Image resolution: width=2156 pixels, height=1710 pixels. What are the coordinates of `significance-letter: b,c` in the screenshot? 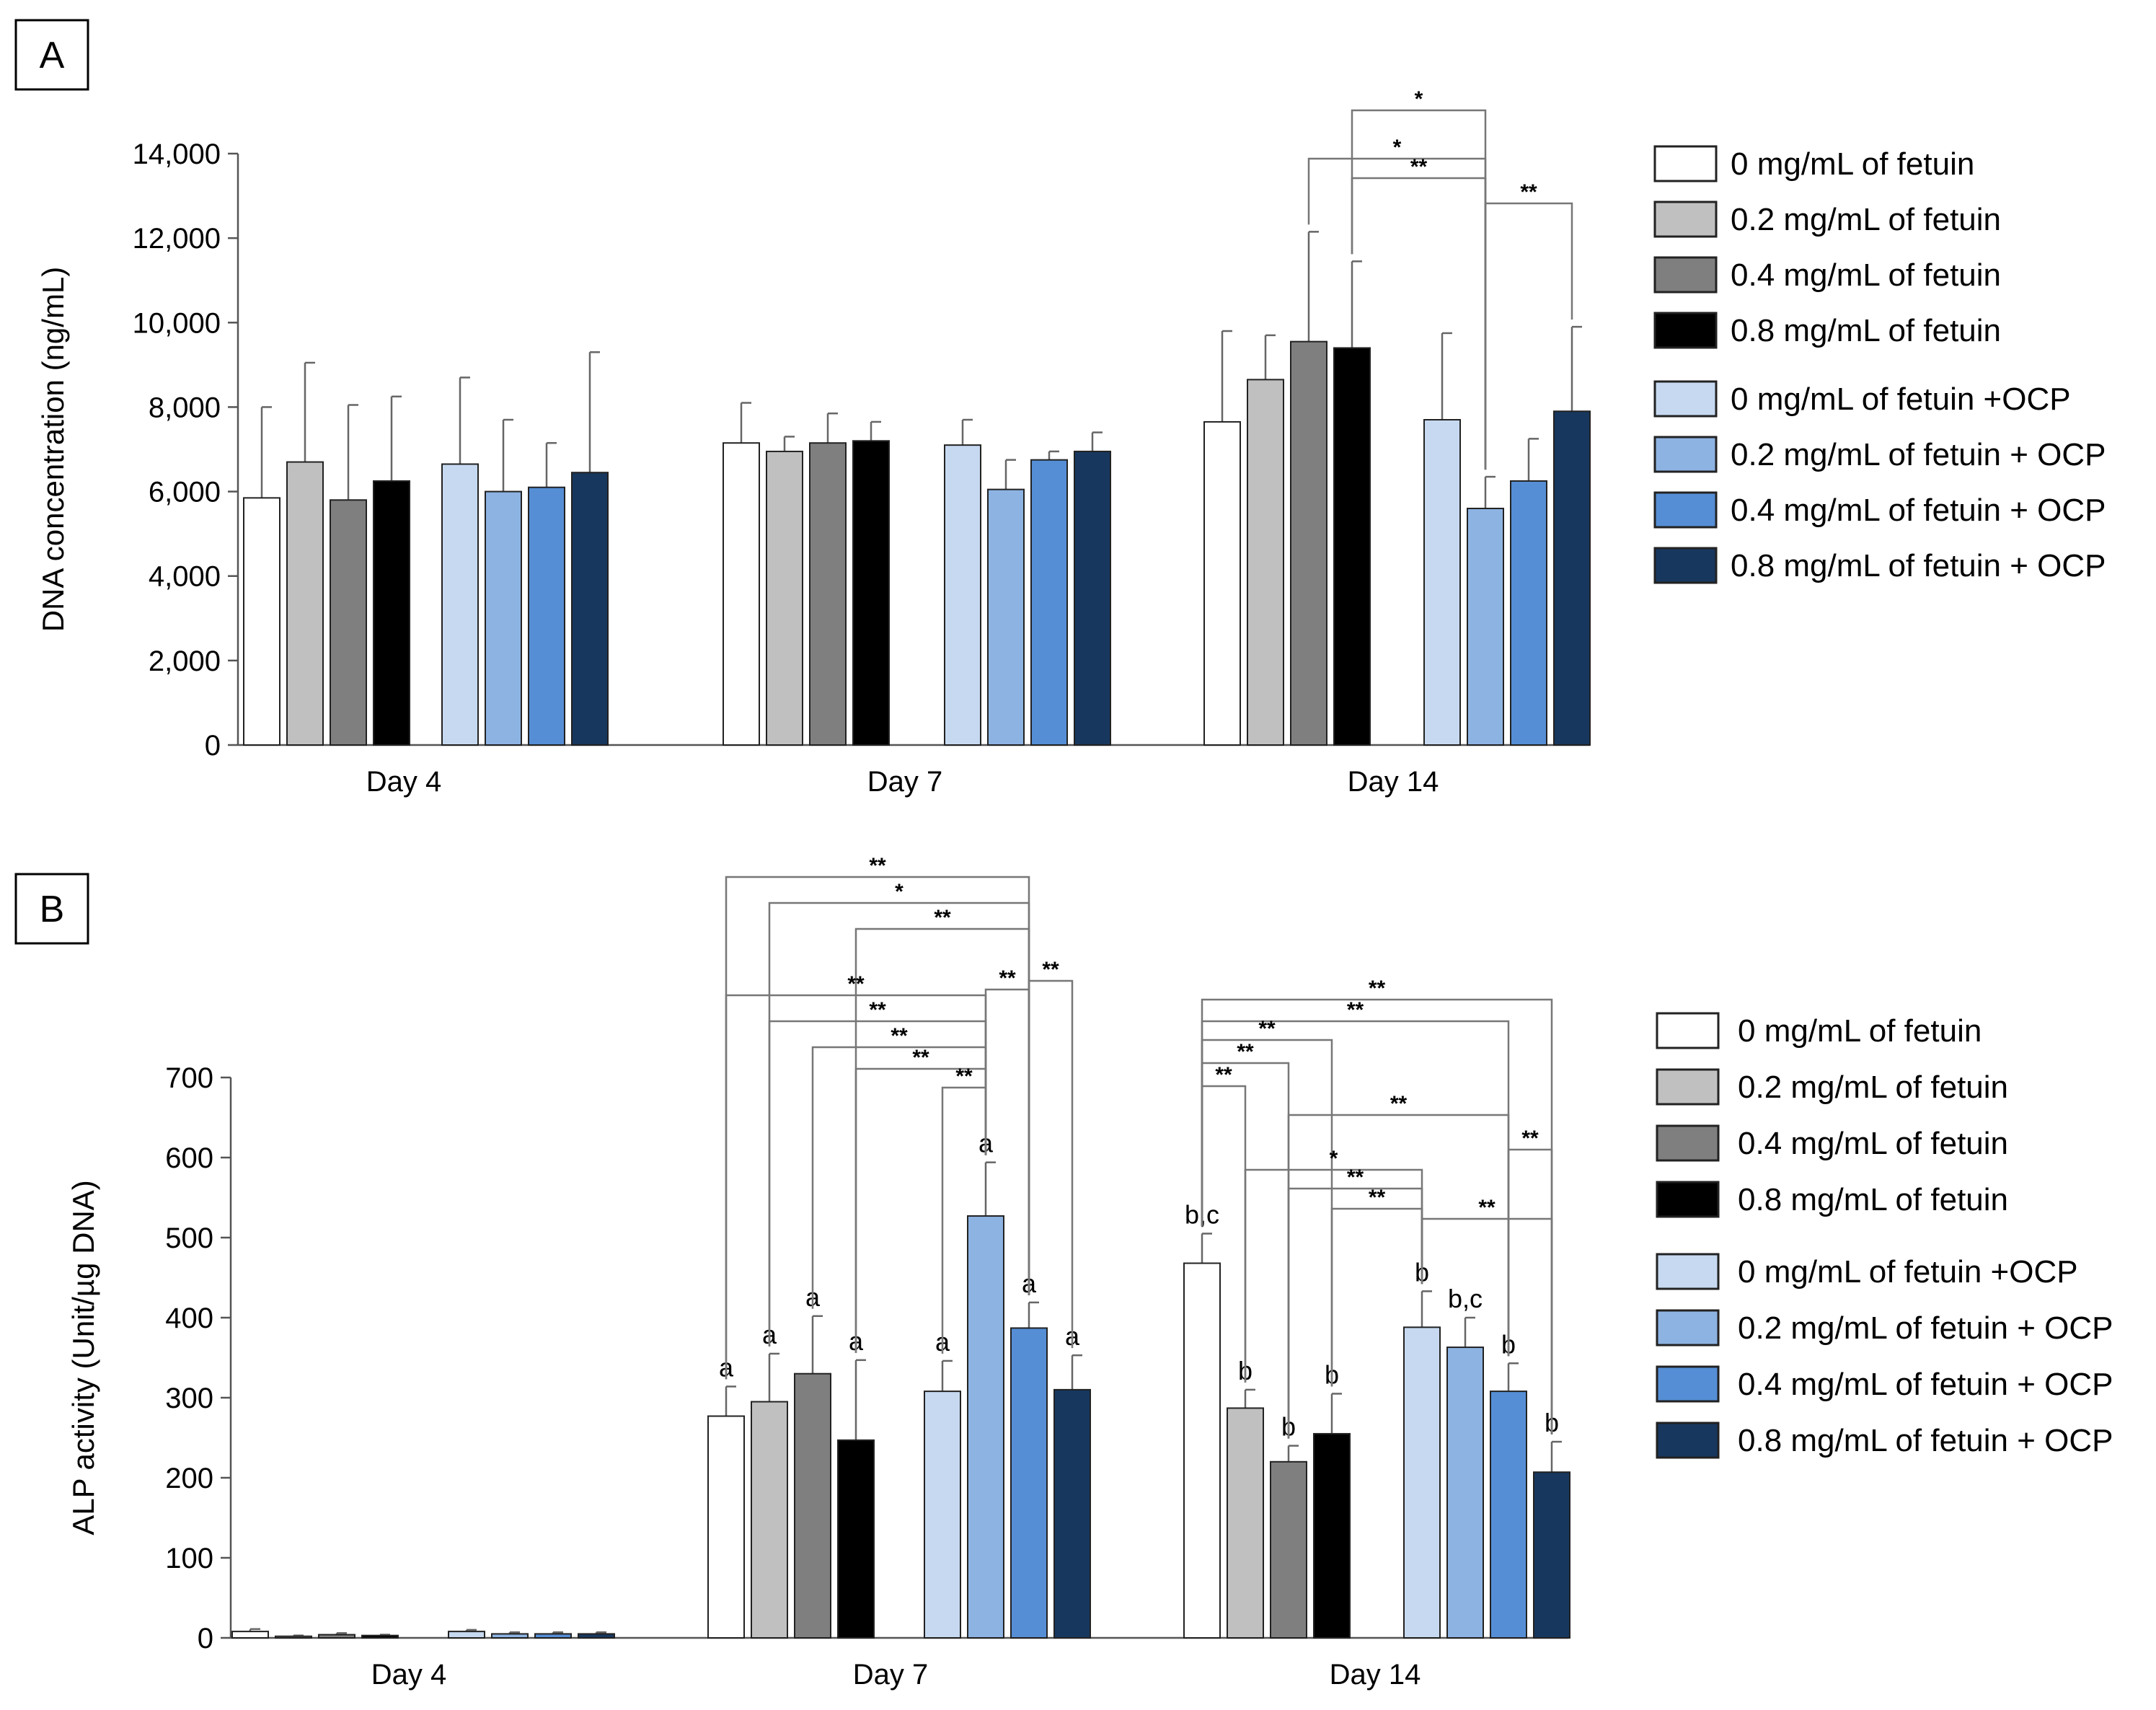 It's located at (1465, 1299).